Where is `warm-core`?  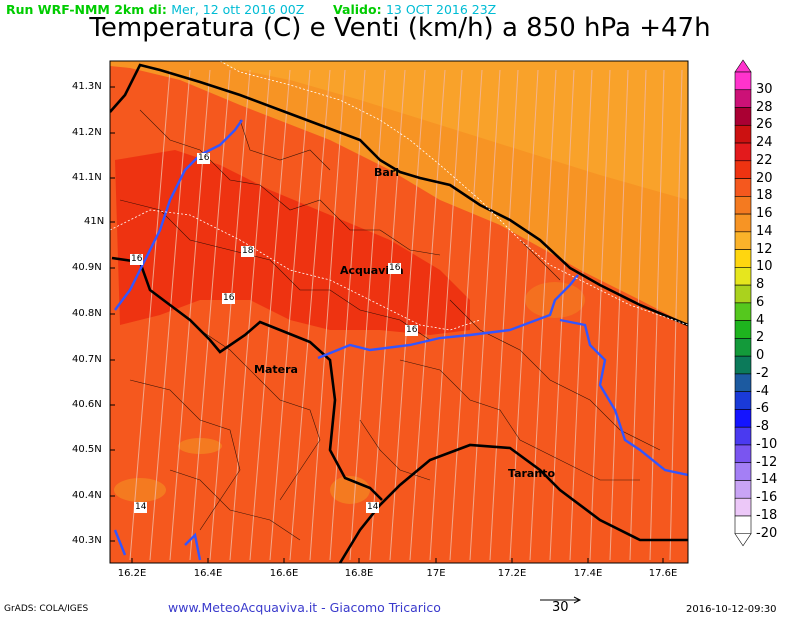
warm-core is located at coordinates (292, 242).